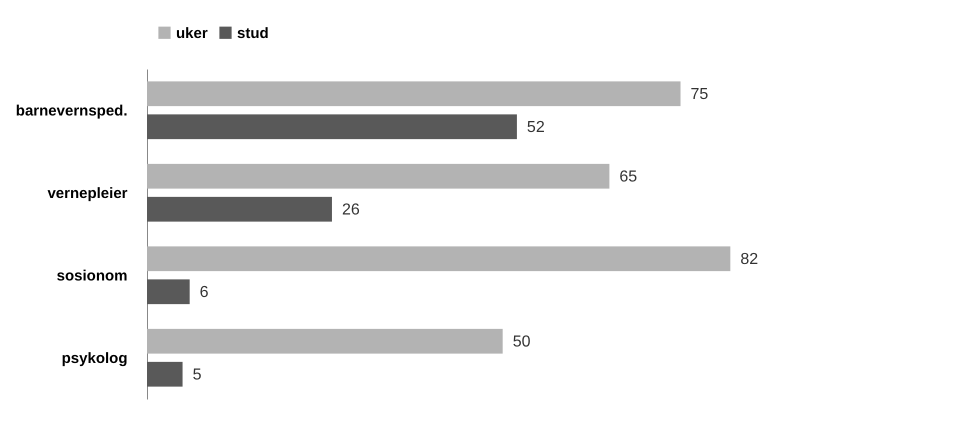  Describe the element at coordinates (749, 259) in the screenshot. I see `data-label: 82` at that location.